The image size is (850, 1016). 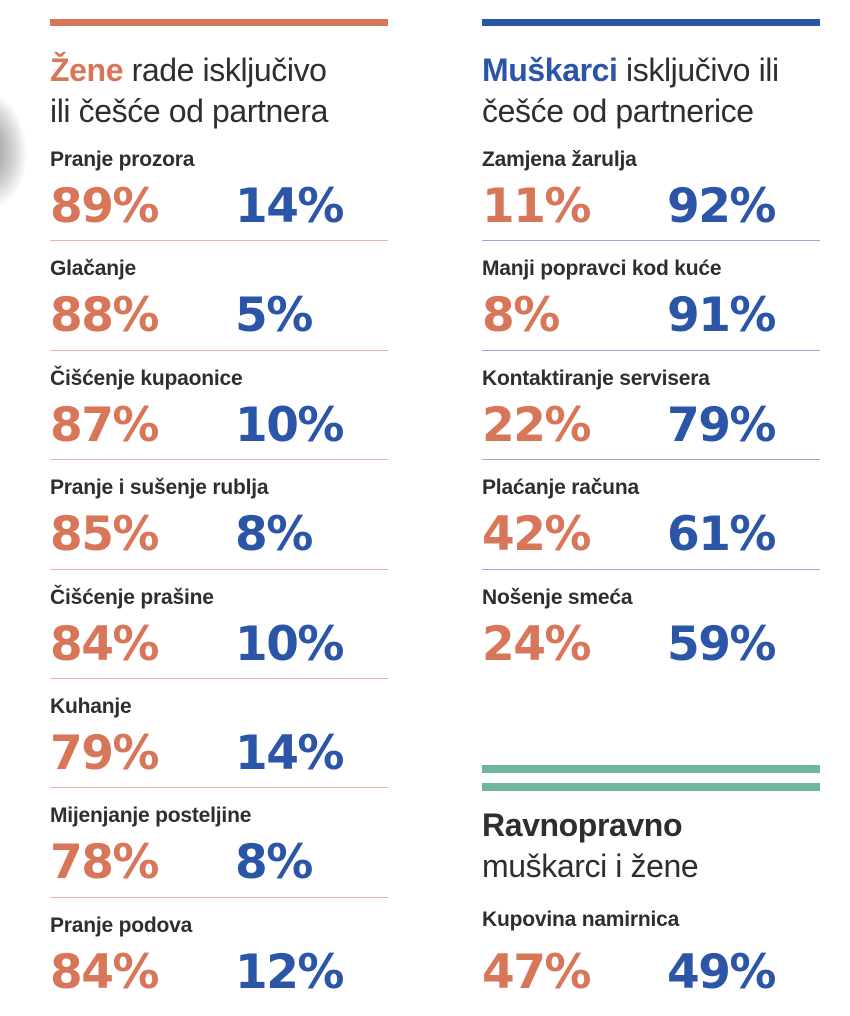 I want to click on task-row: Čišćenje prašine 84% 10%, so click(x=219, y=624).